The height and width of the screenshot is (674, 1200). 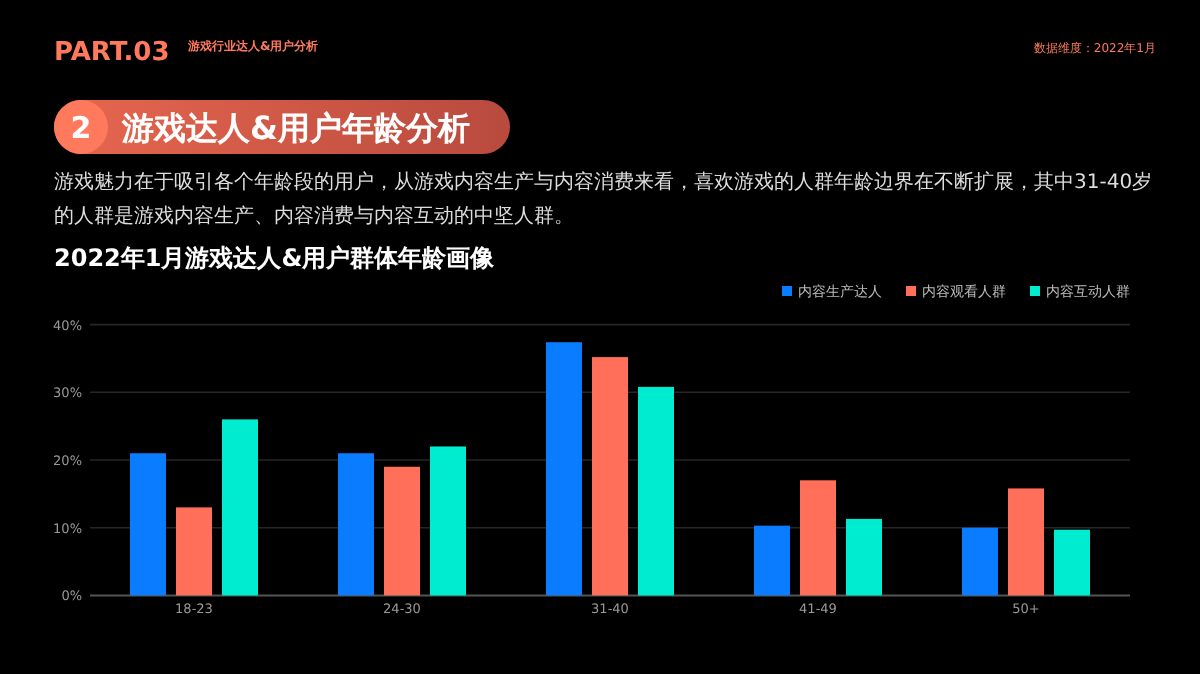 What do you see at coordinates (112, 53) in the screenshot?
I see `text: PART.03` at bounding box center [112, 53].